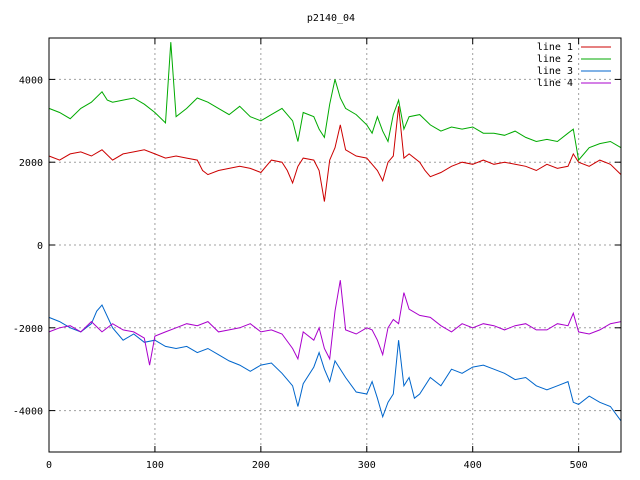 The width and height of the screenshot is (640, 480). I want to click on y-tick-label: -4000, so click(28, 412).